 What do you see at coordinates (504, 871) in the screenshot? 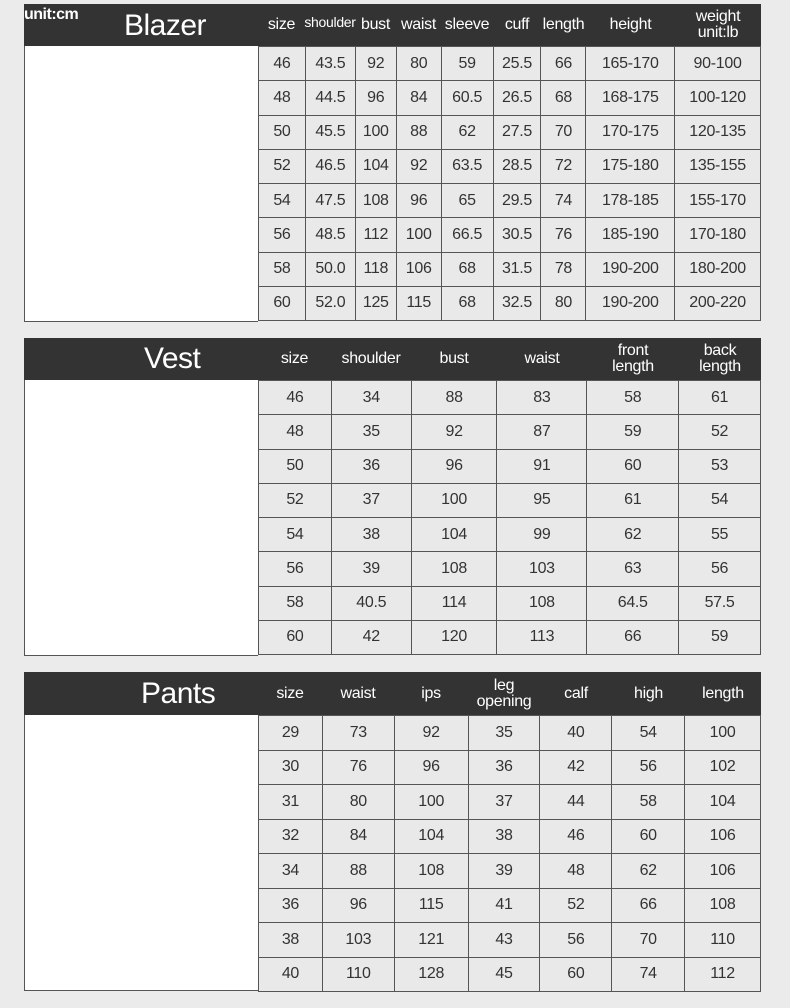
I see `pants-cell: 39` at bounding box center [504, 871].